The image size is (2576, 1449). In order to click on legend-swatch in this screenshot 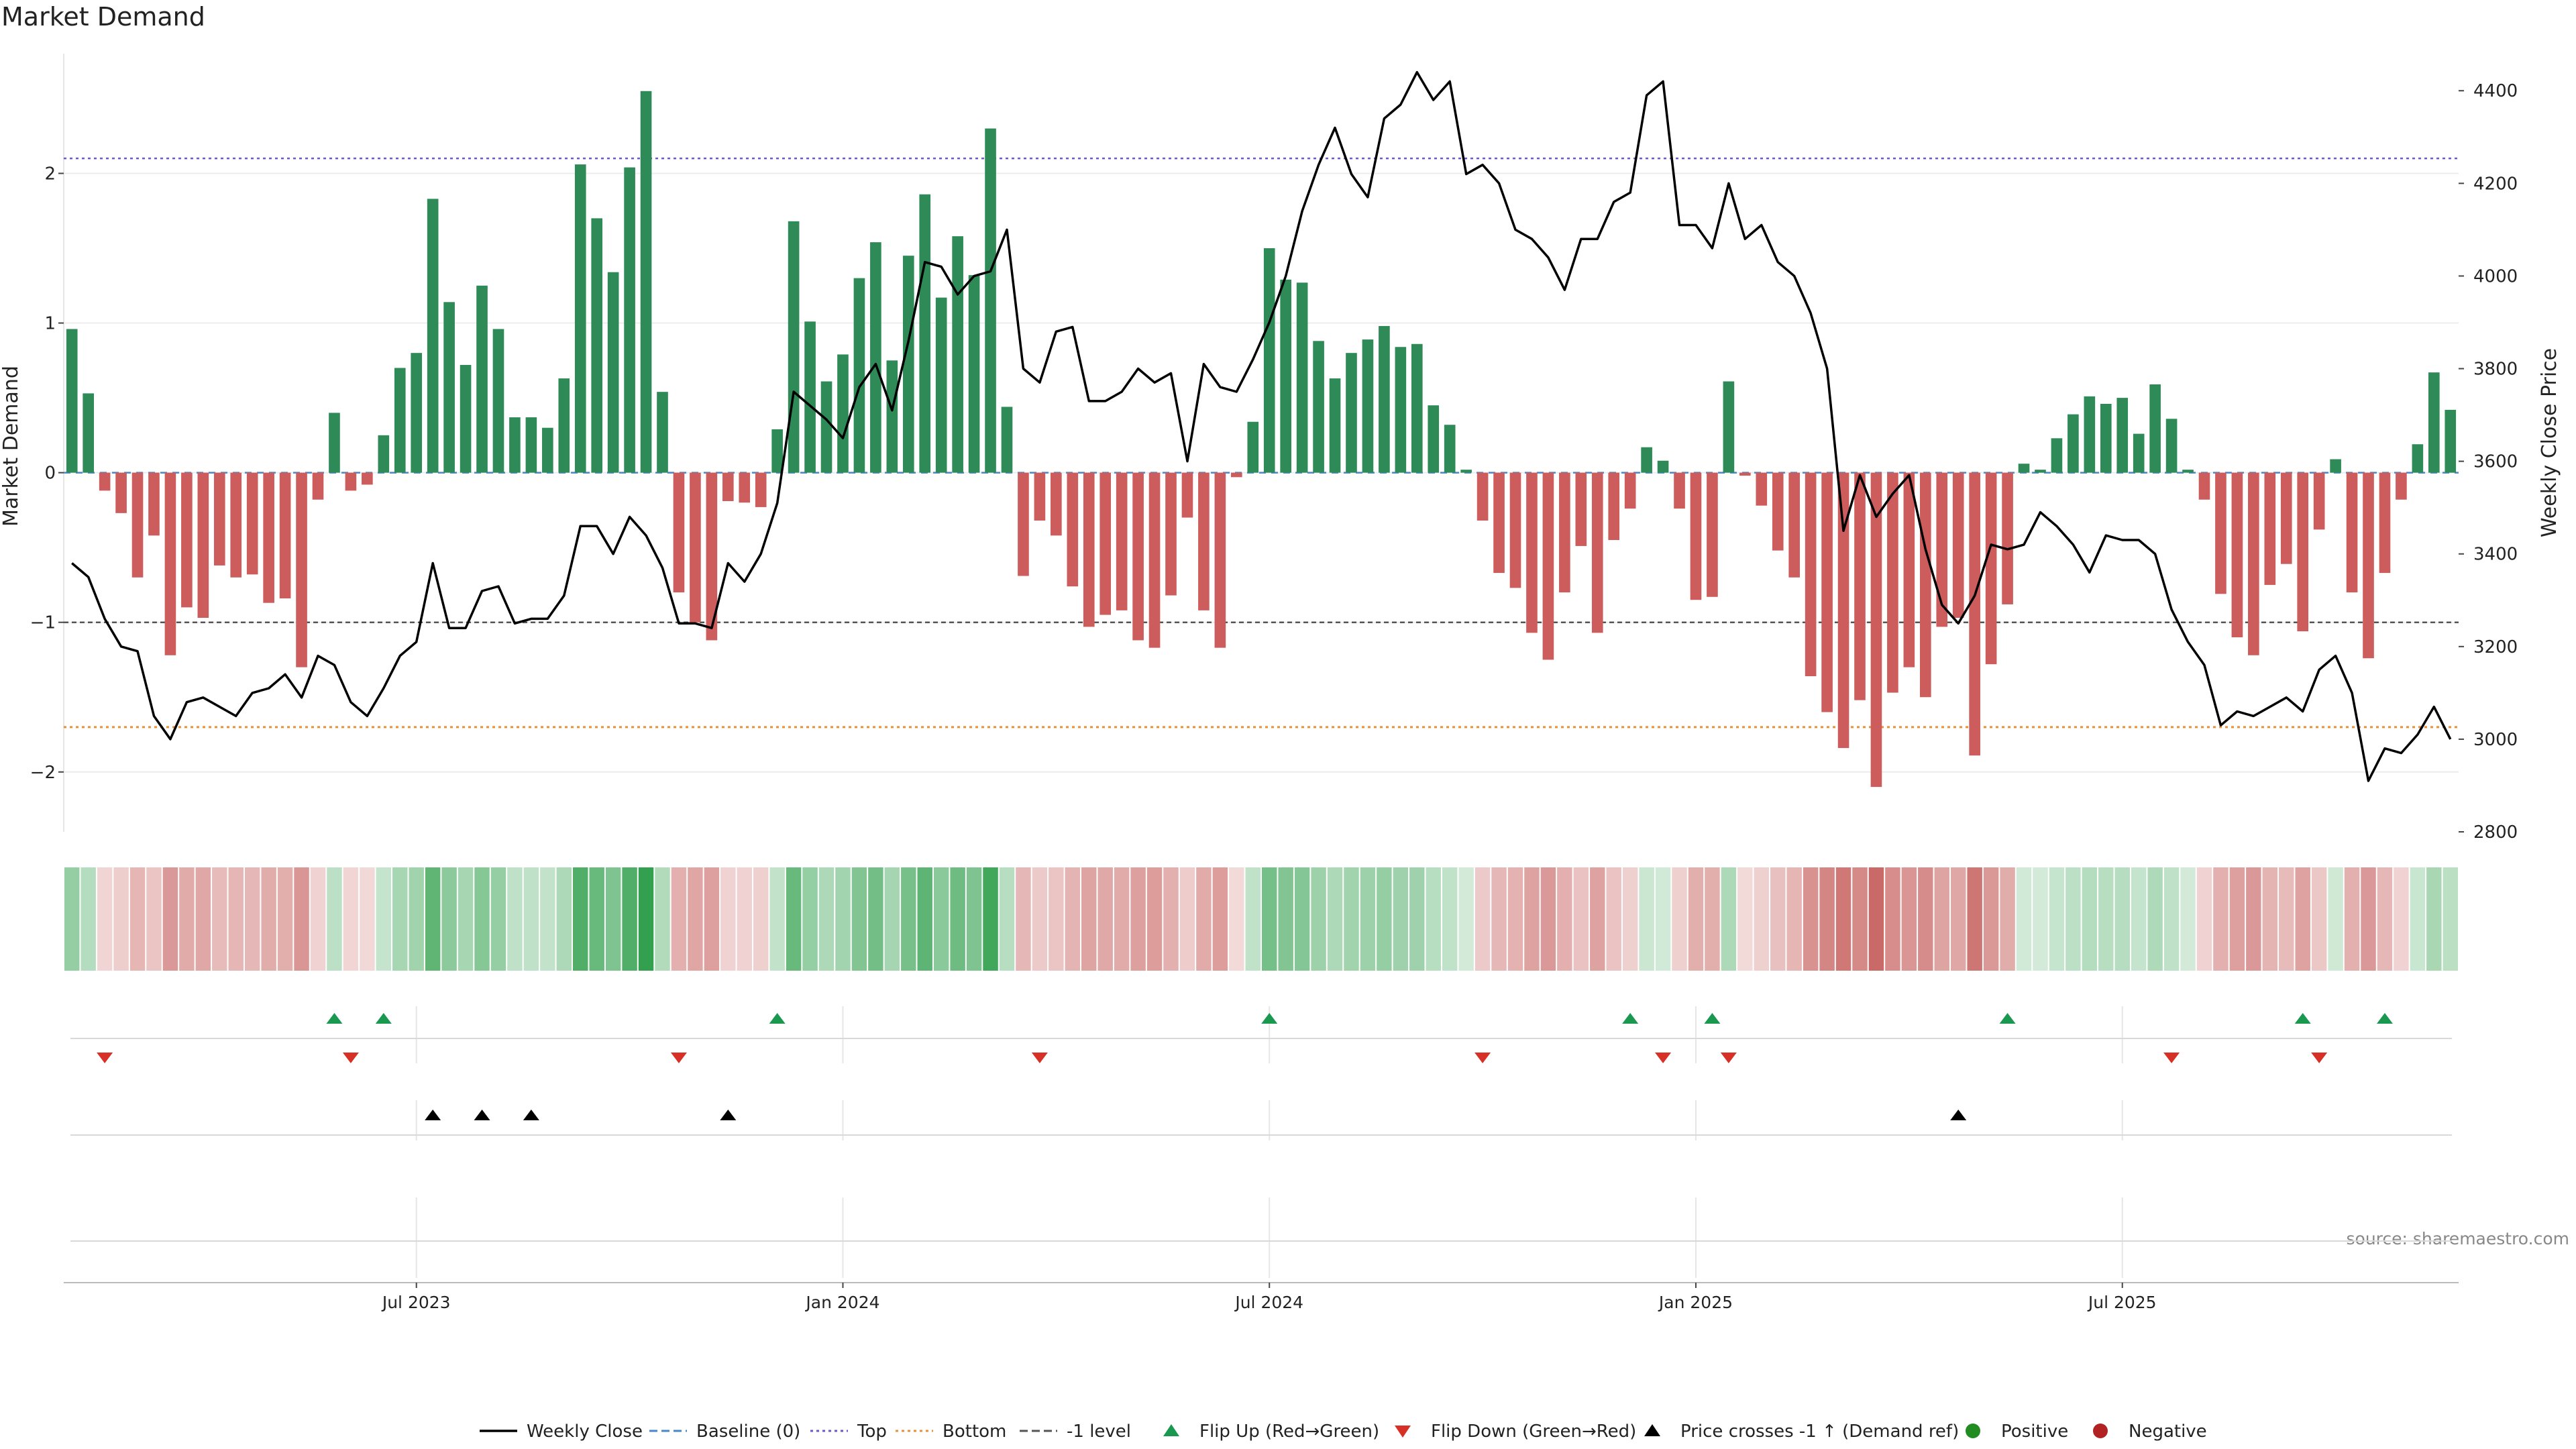, I will do `click(1403, 1432)`.